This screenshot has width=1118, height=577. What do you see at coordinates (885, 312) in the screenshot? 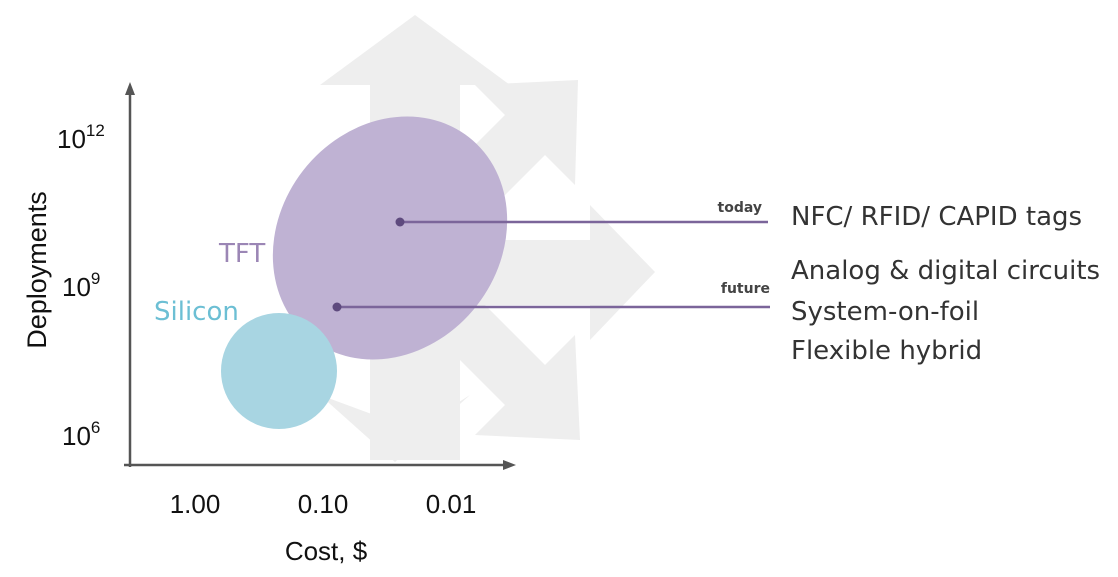
I see `future-text: System-on-foil` at bounding box center [885, 312].